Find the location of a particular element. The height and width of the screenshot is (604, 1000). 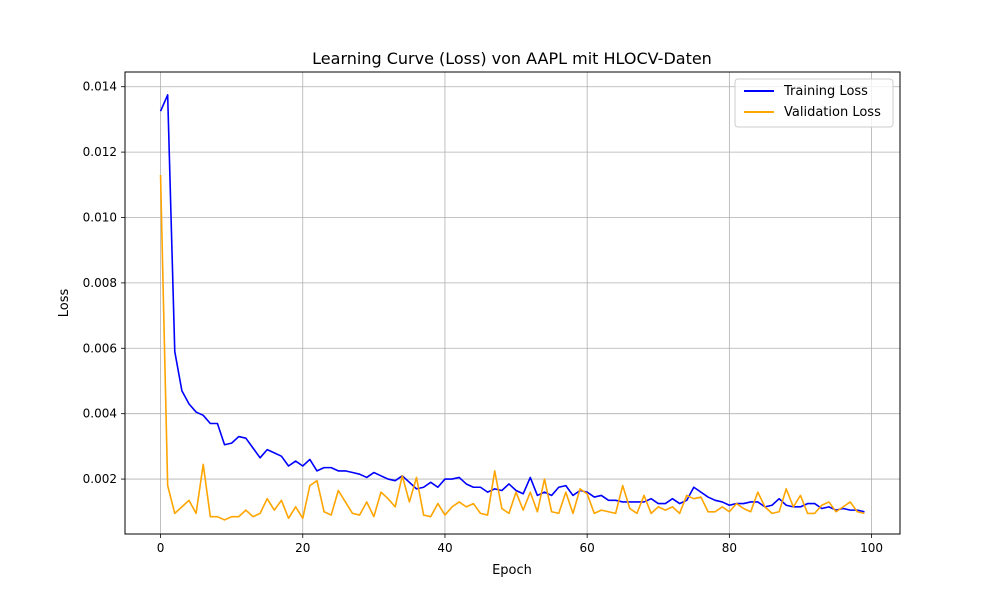

x-tick-label: 80 is located at coordinates (729, 548).